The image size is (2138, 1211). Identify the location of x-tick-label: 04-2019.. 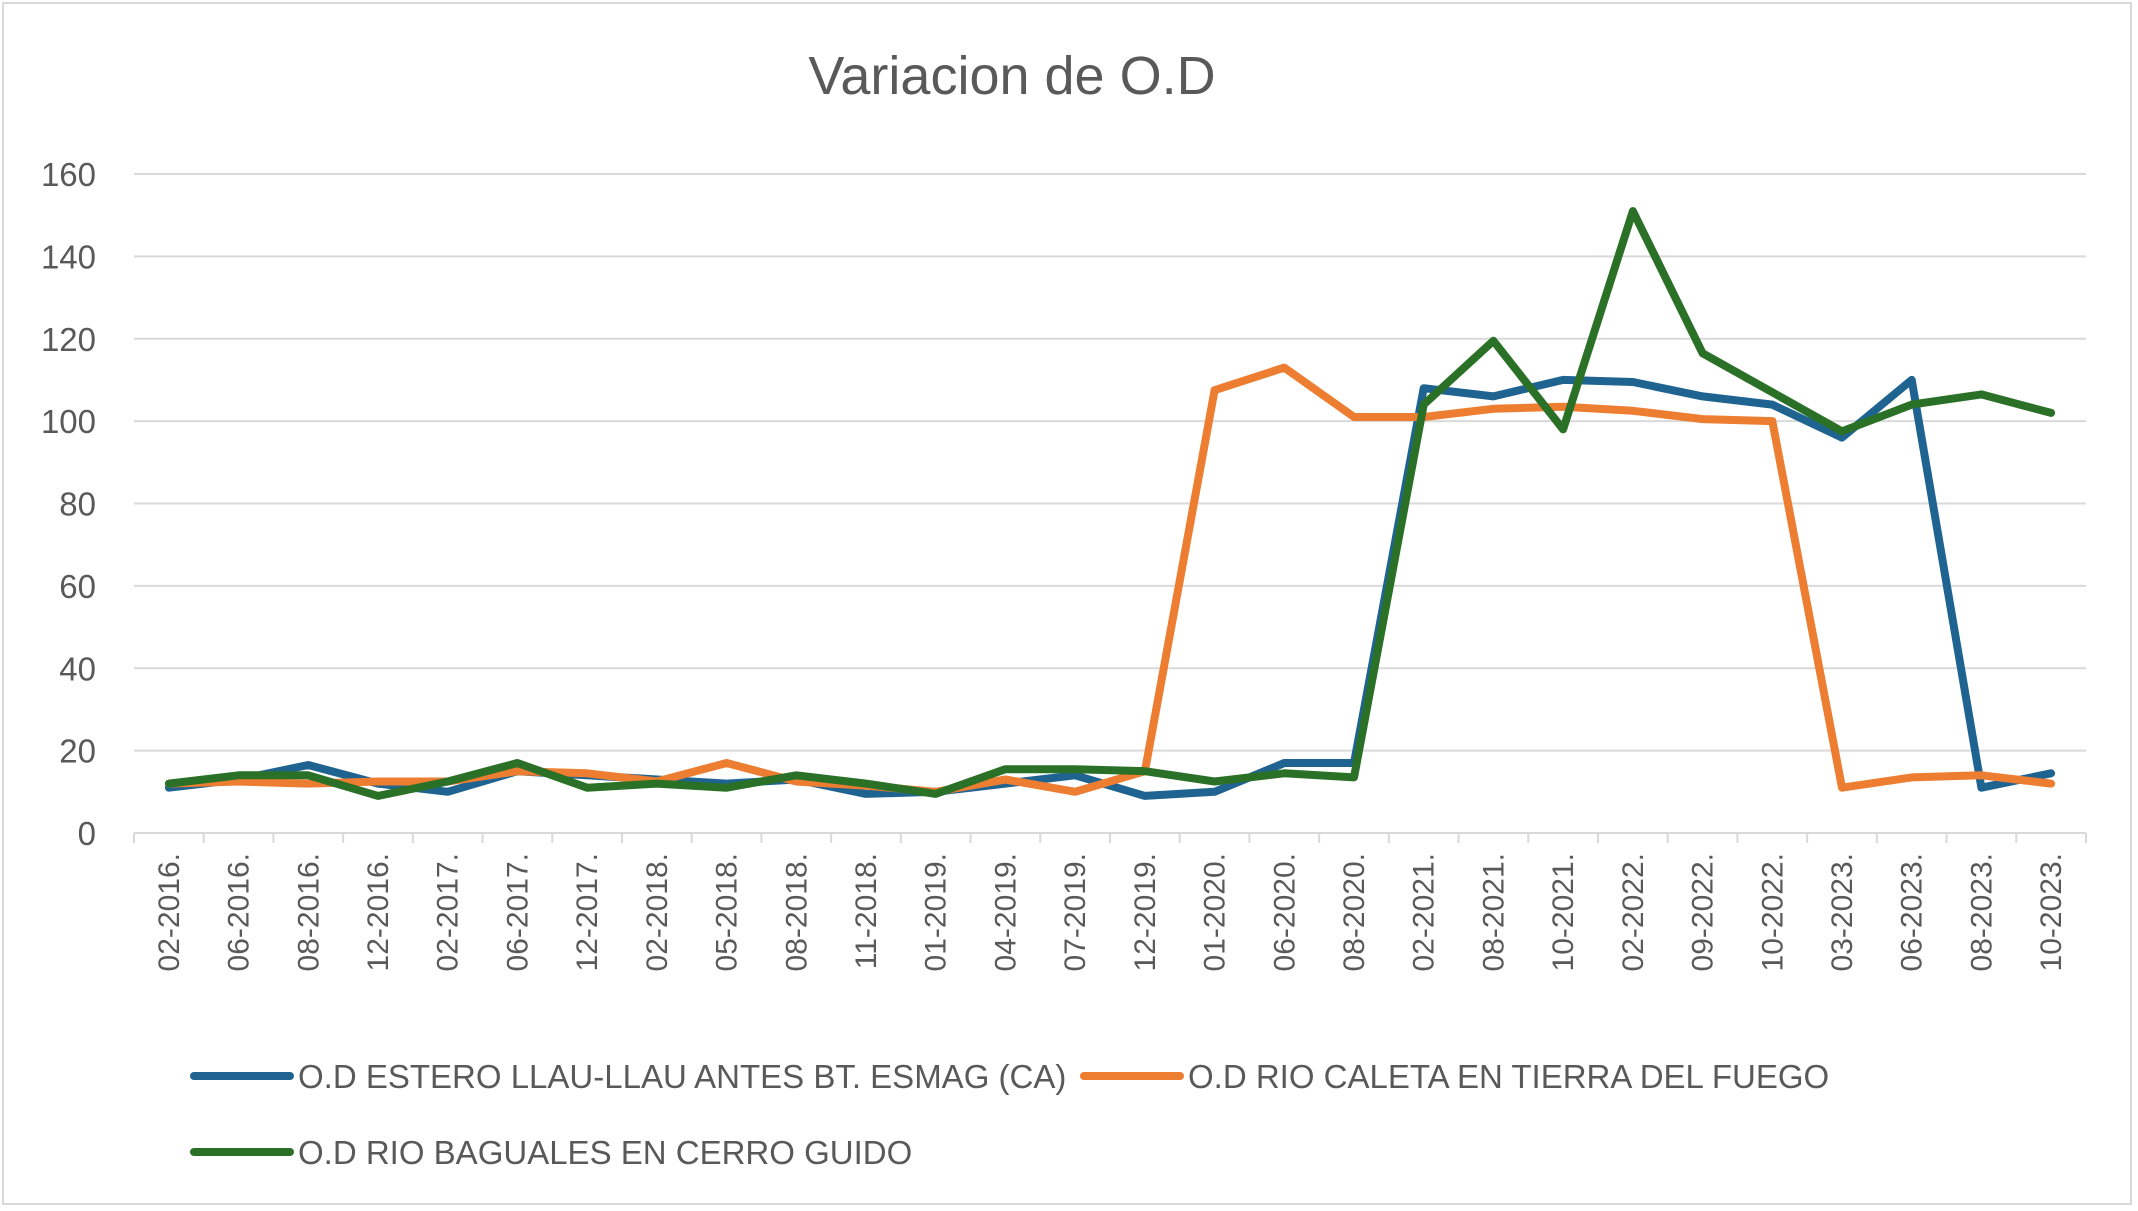
(1005, 912).